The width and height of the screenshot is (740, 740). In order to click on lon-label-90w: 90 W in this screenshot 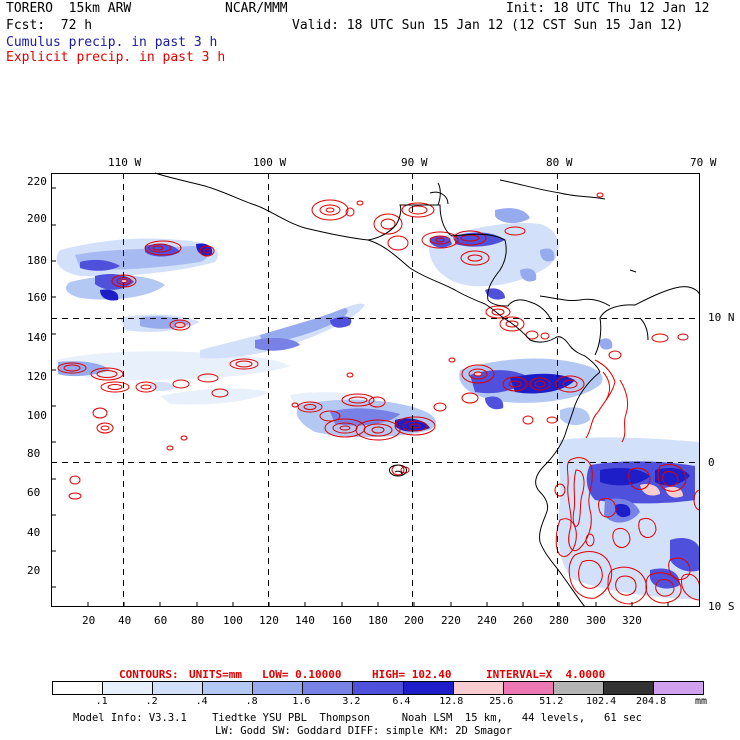, I will do `click(414, 162)`.